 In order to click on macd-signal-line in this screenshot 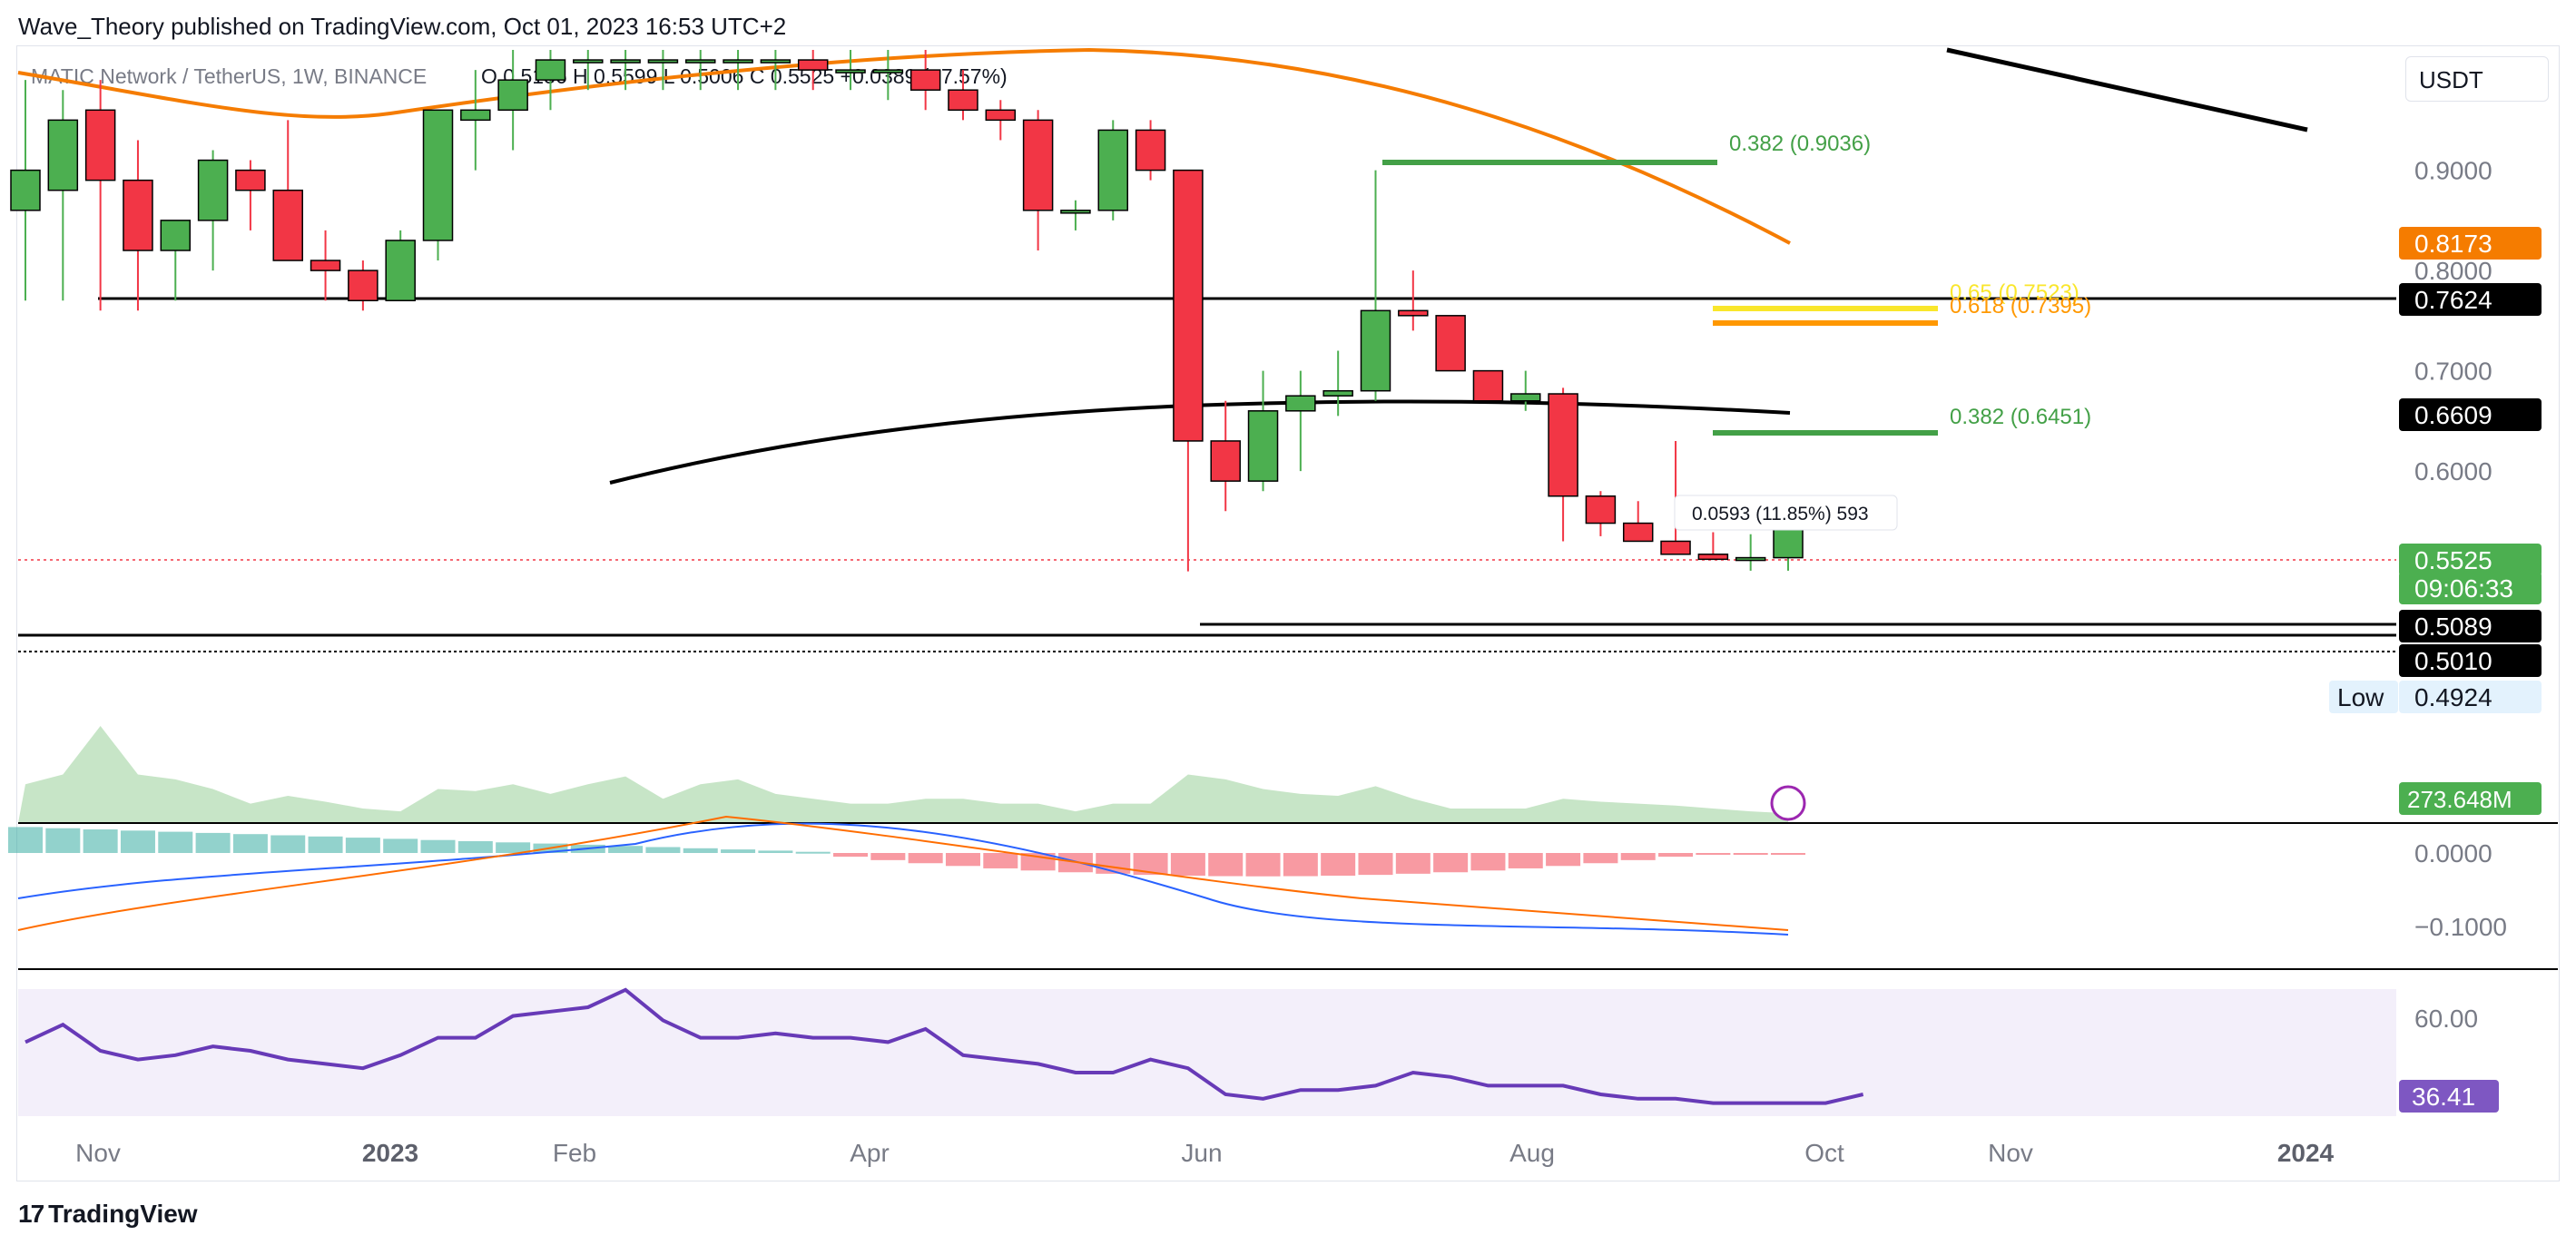, I will do `click(903, 873)`.